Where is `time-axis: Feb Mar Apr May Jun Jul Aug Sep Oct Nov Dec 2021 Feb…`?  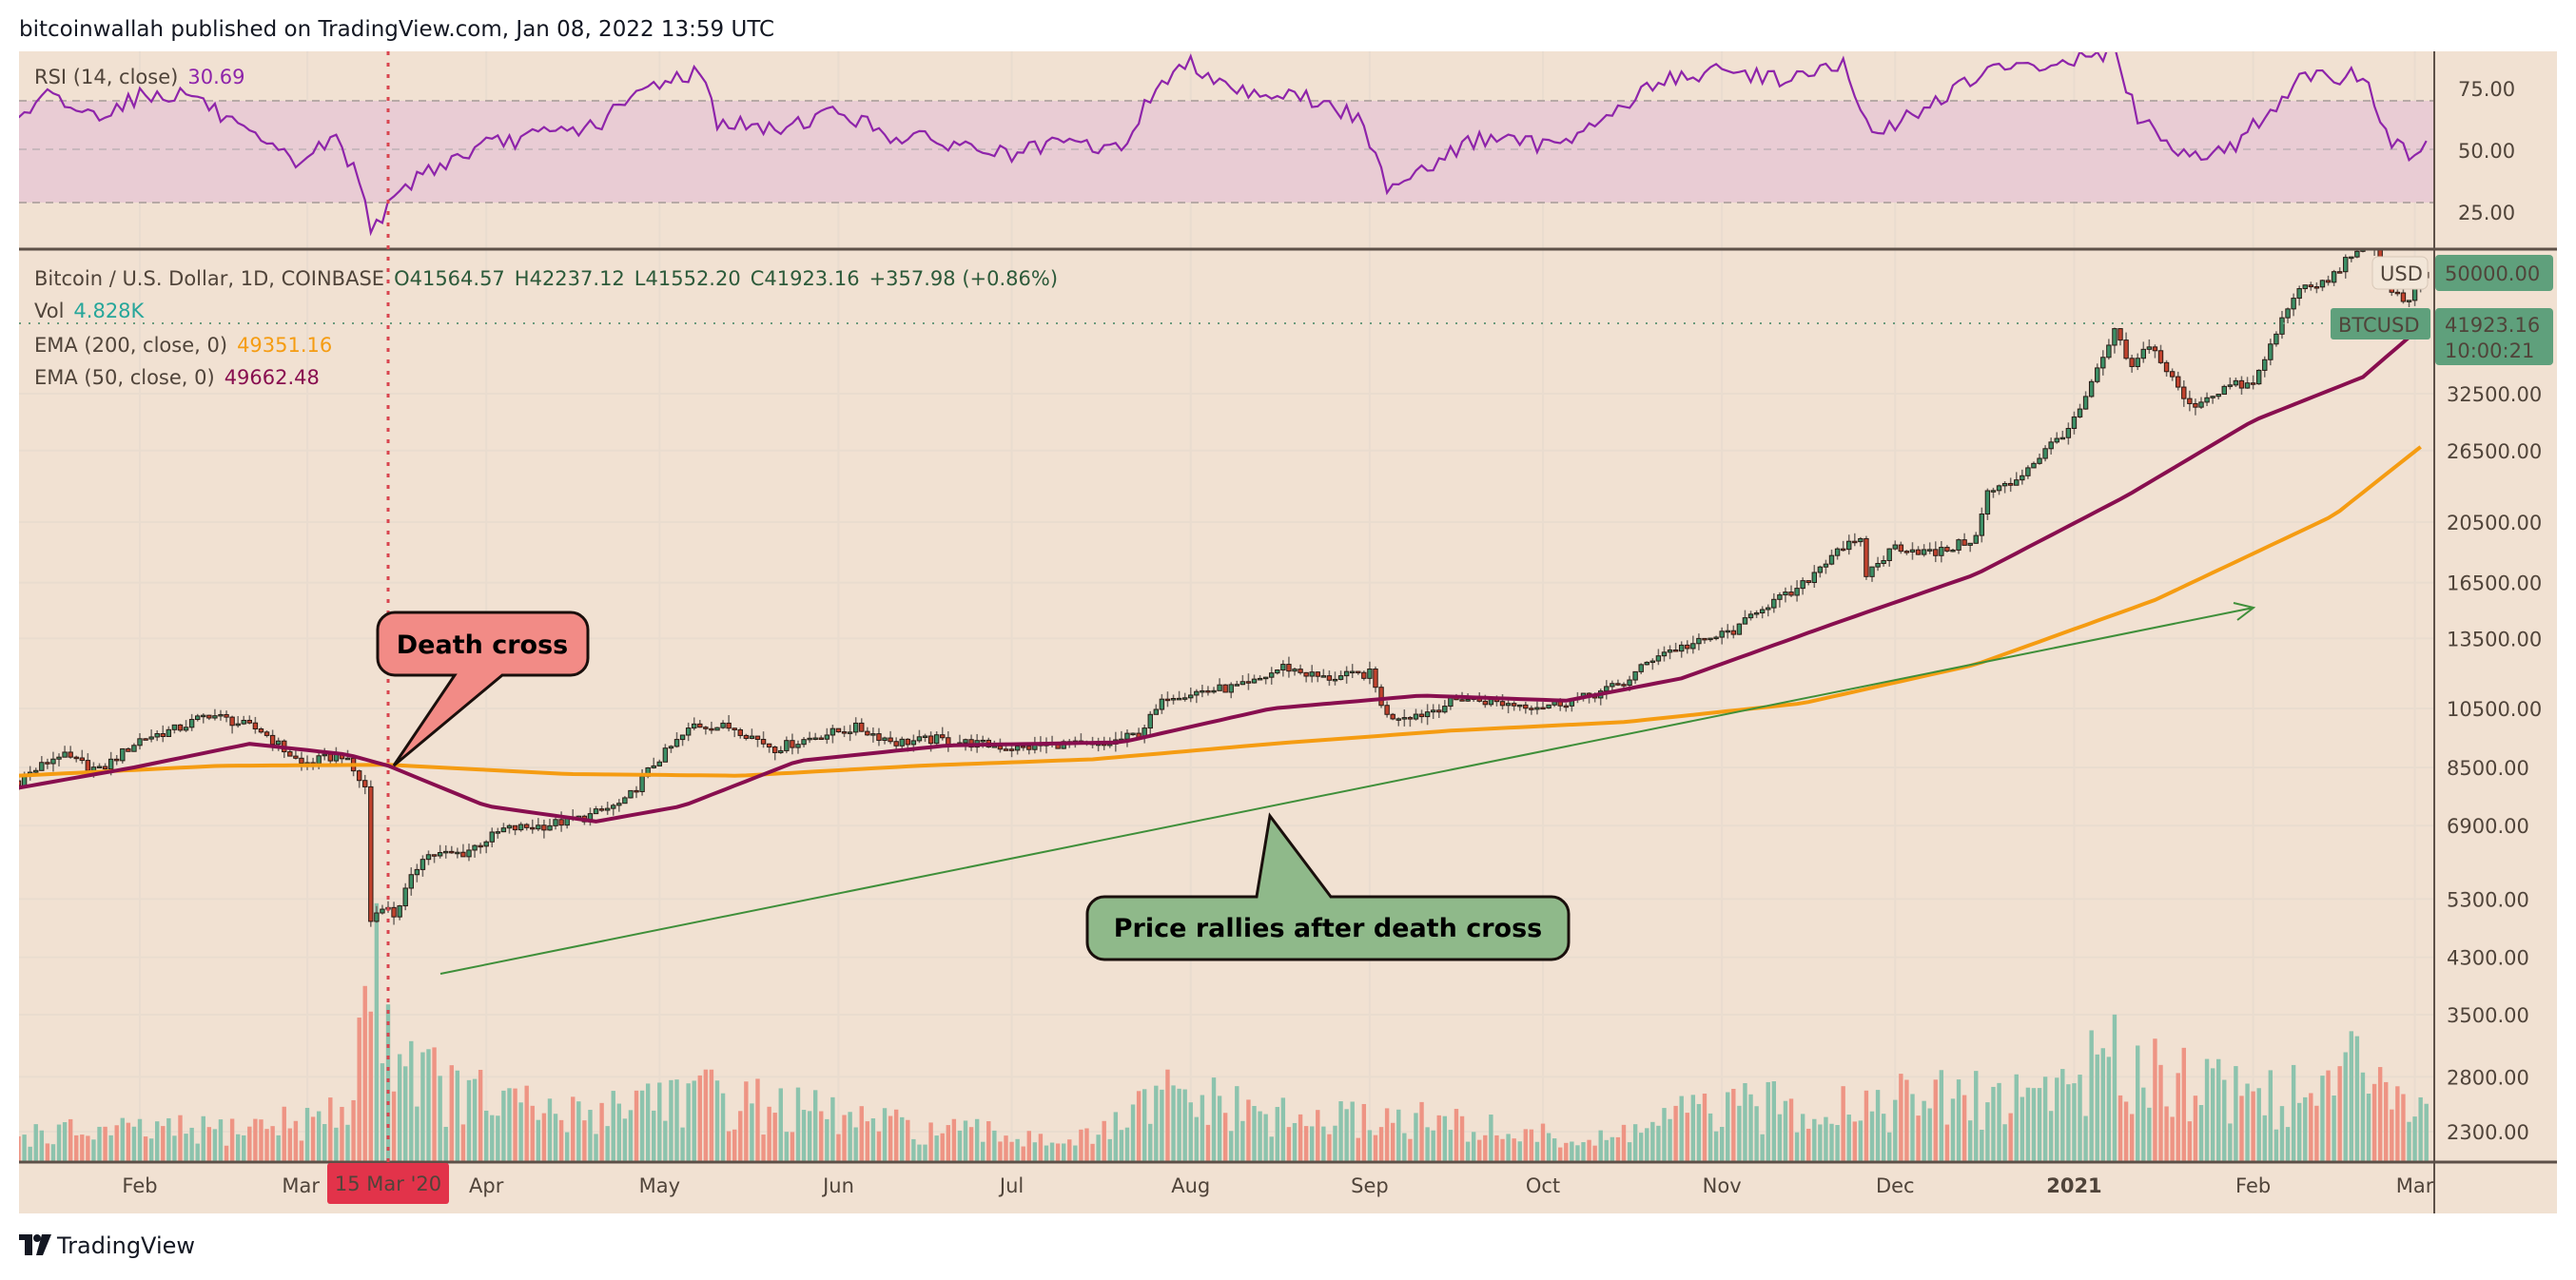 time-axis: Feb Mar Apr May Jun Jul Aug Sep Oct Nov Dec 2021 Feb… is located at coordinates (1278, 1185).